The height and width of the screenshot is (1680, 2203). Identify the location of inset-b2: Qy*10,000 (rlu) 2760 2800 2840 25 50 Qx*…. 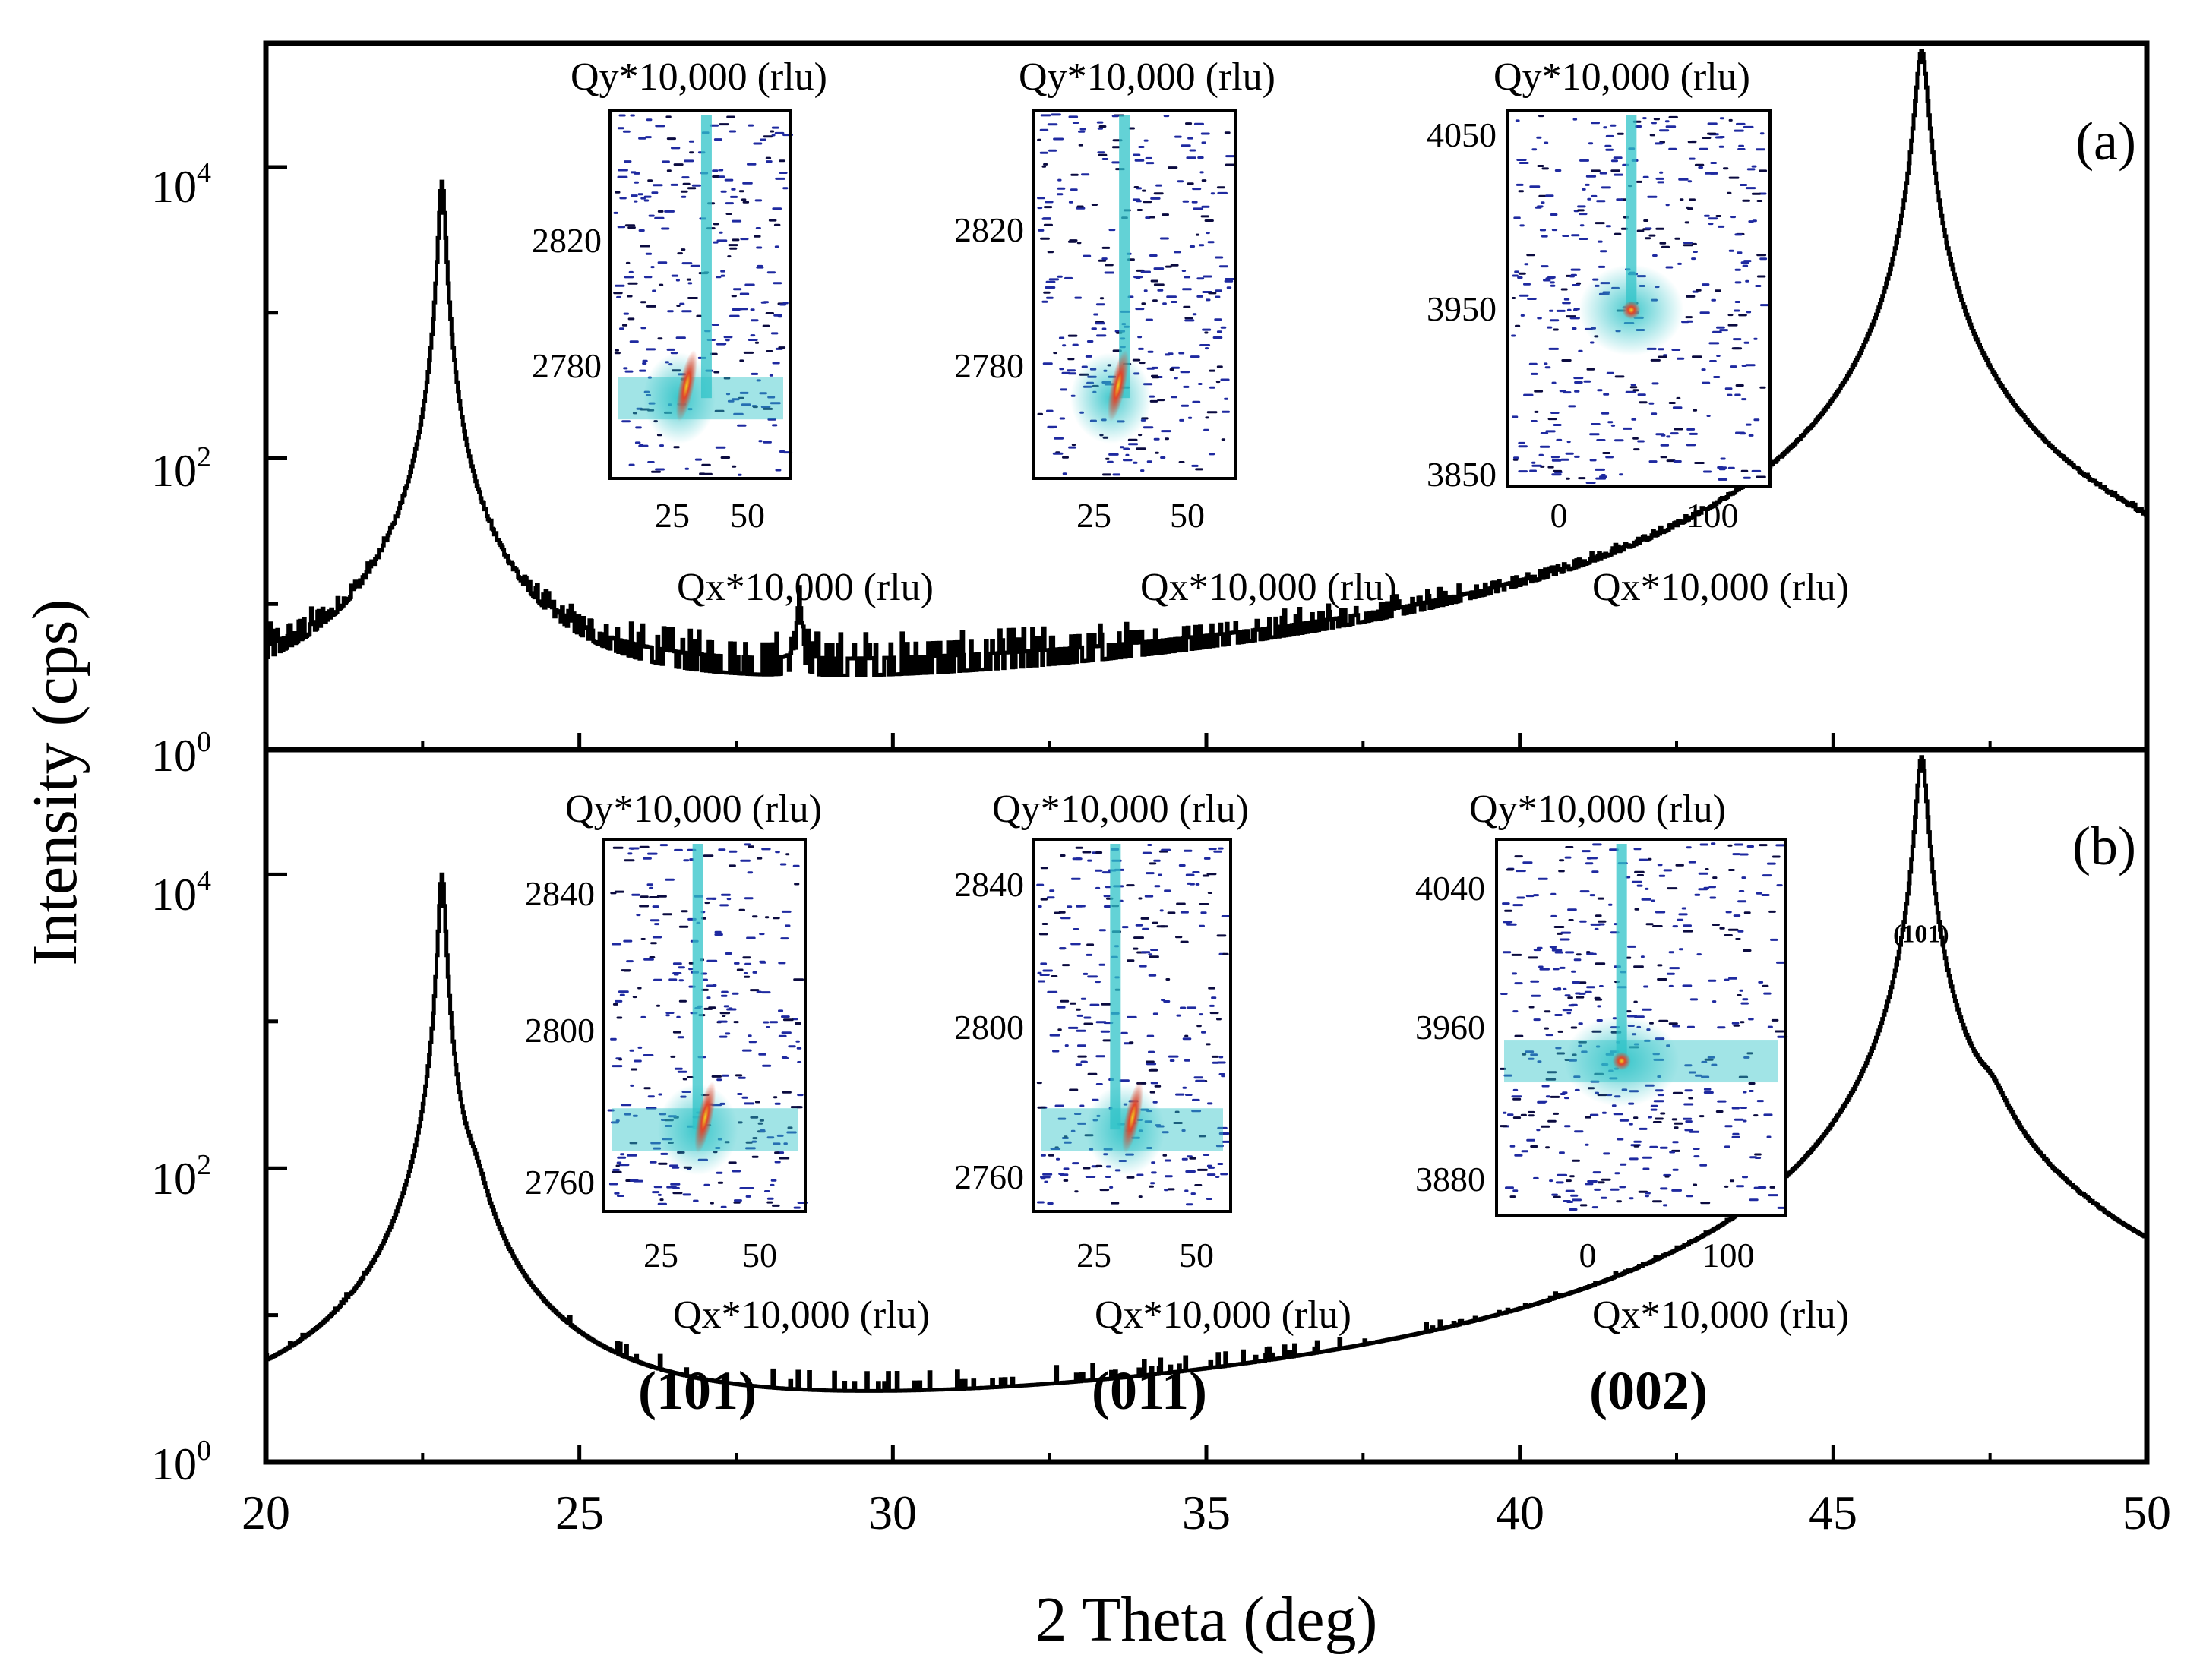
(1152, 1104).